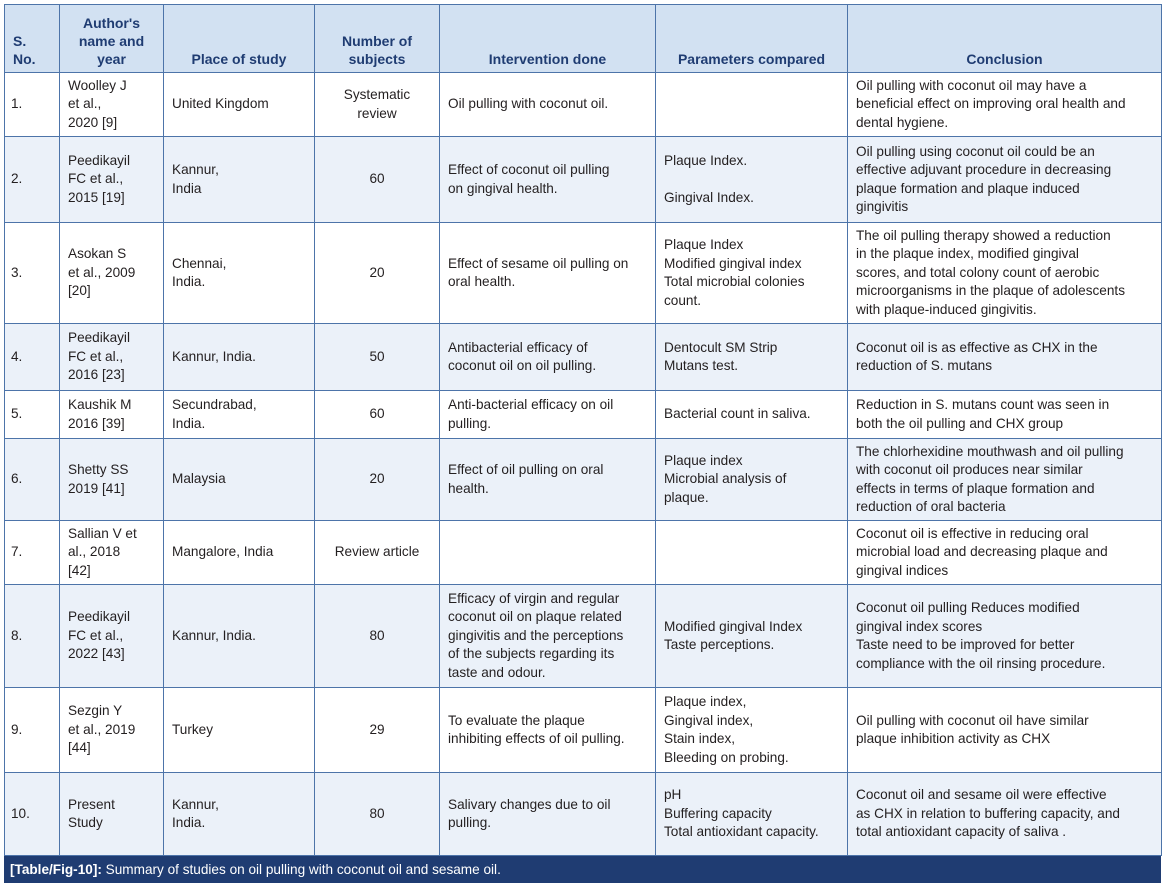 The height and width of the screenshot is (890, 1164). I want to click on cell-line: Peedikayil, so click(99, 338).